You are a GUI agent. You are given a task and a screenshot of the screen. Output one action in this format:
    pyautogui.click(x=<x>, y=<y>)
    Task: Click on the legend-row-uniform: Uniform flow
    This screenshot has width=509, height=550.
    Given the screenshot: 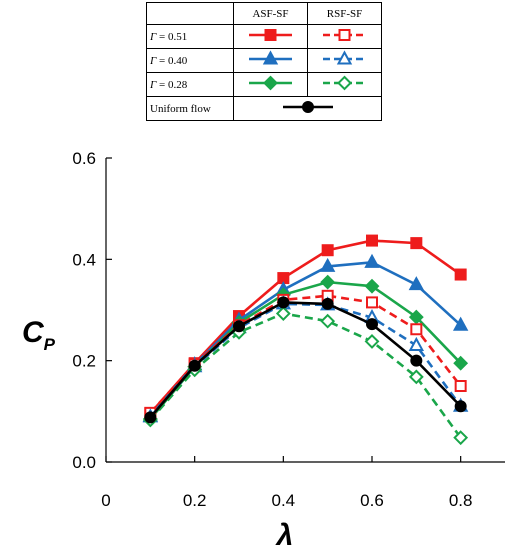 What is the action you would take?
    pyautogui.click(x=264, y=108)
    